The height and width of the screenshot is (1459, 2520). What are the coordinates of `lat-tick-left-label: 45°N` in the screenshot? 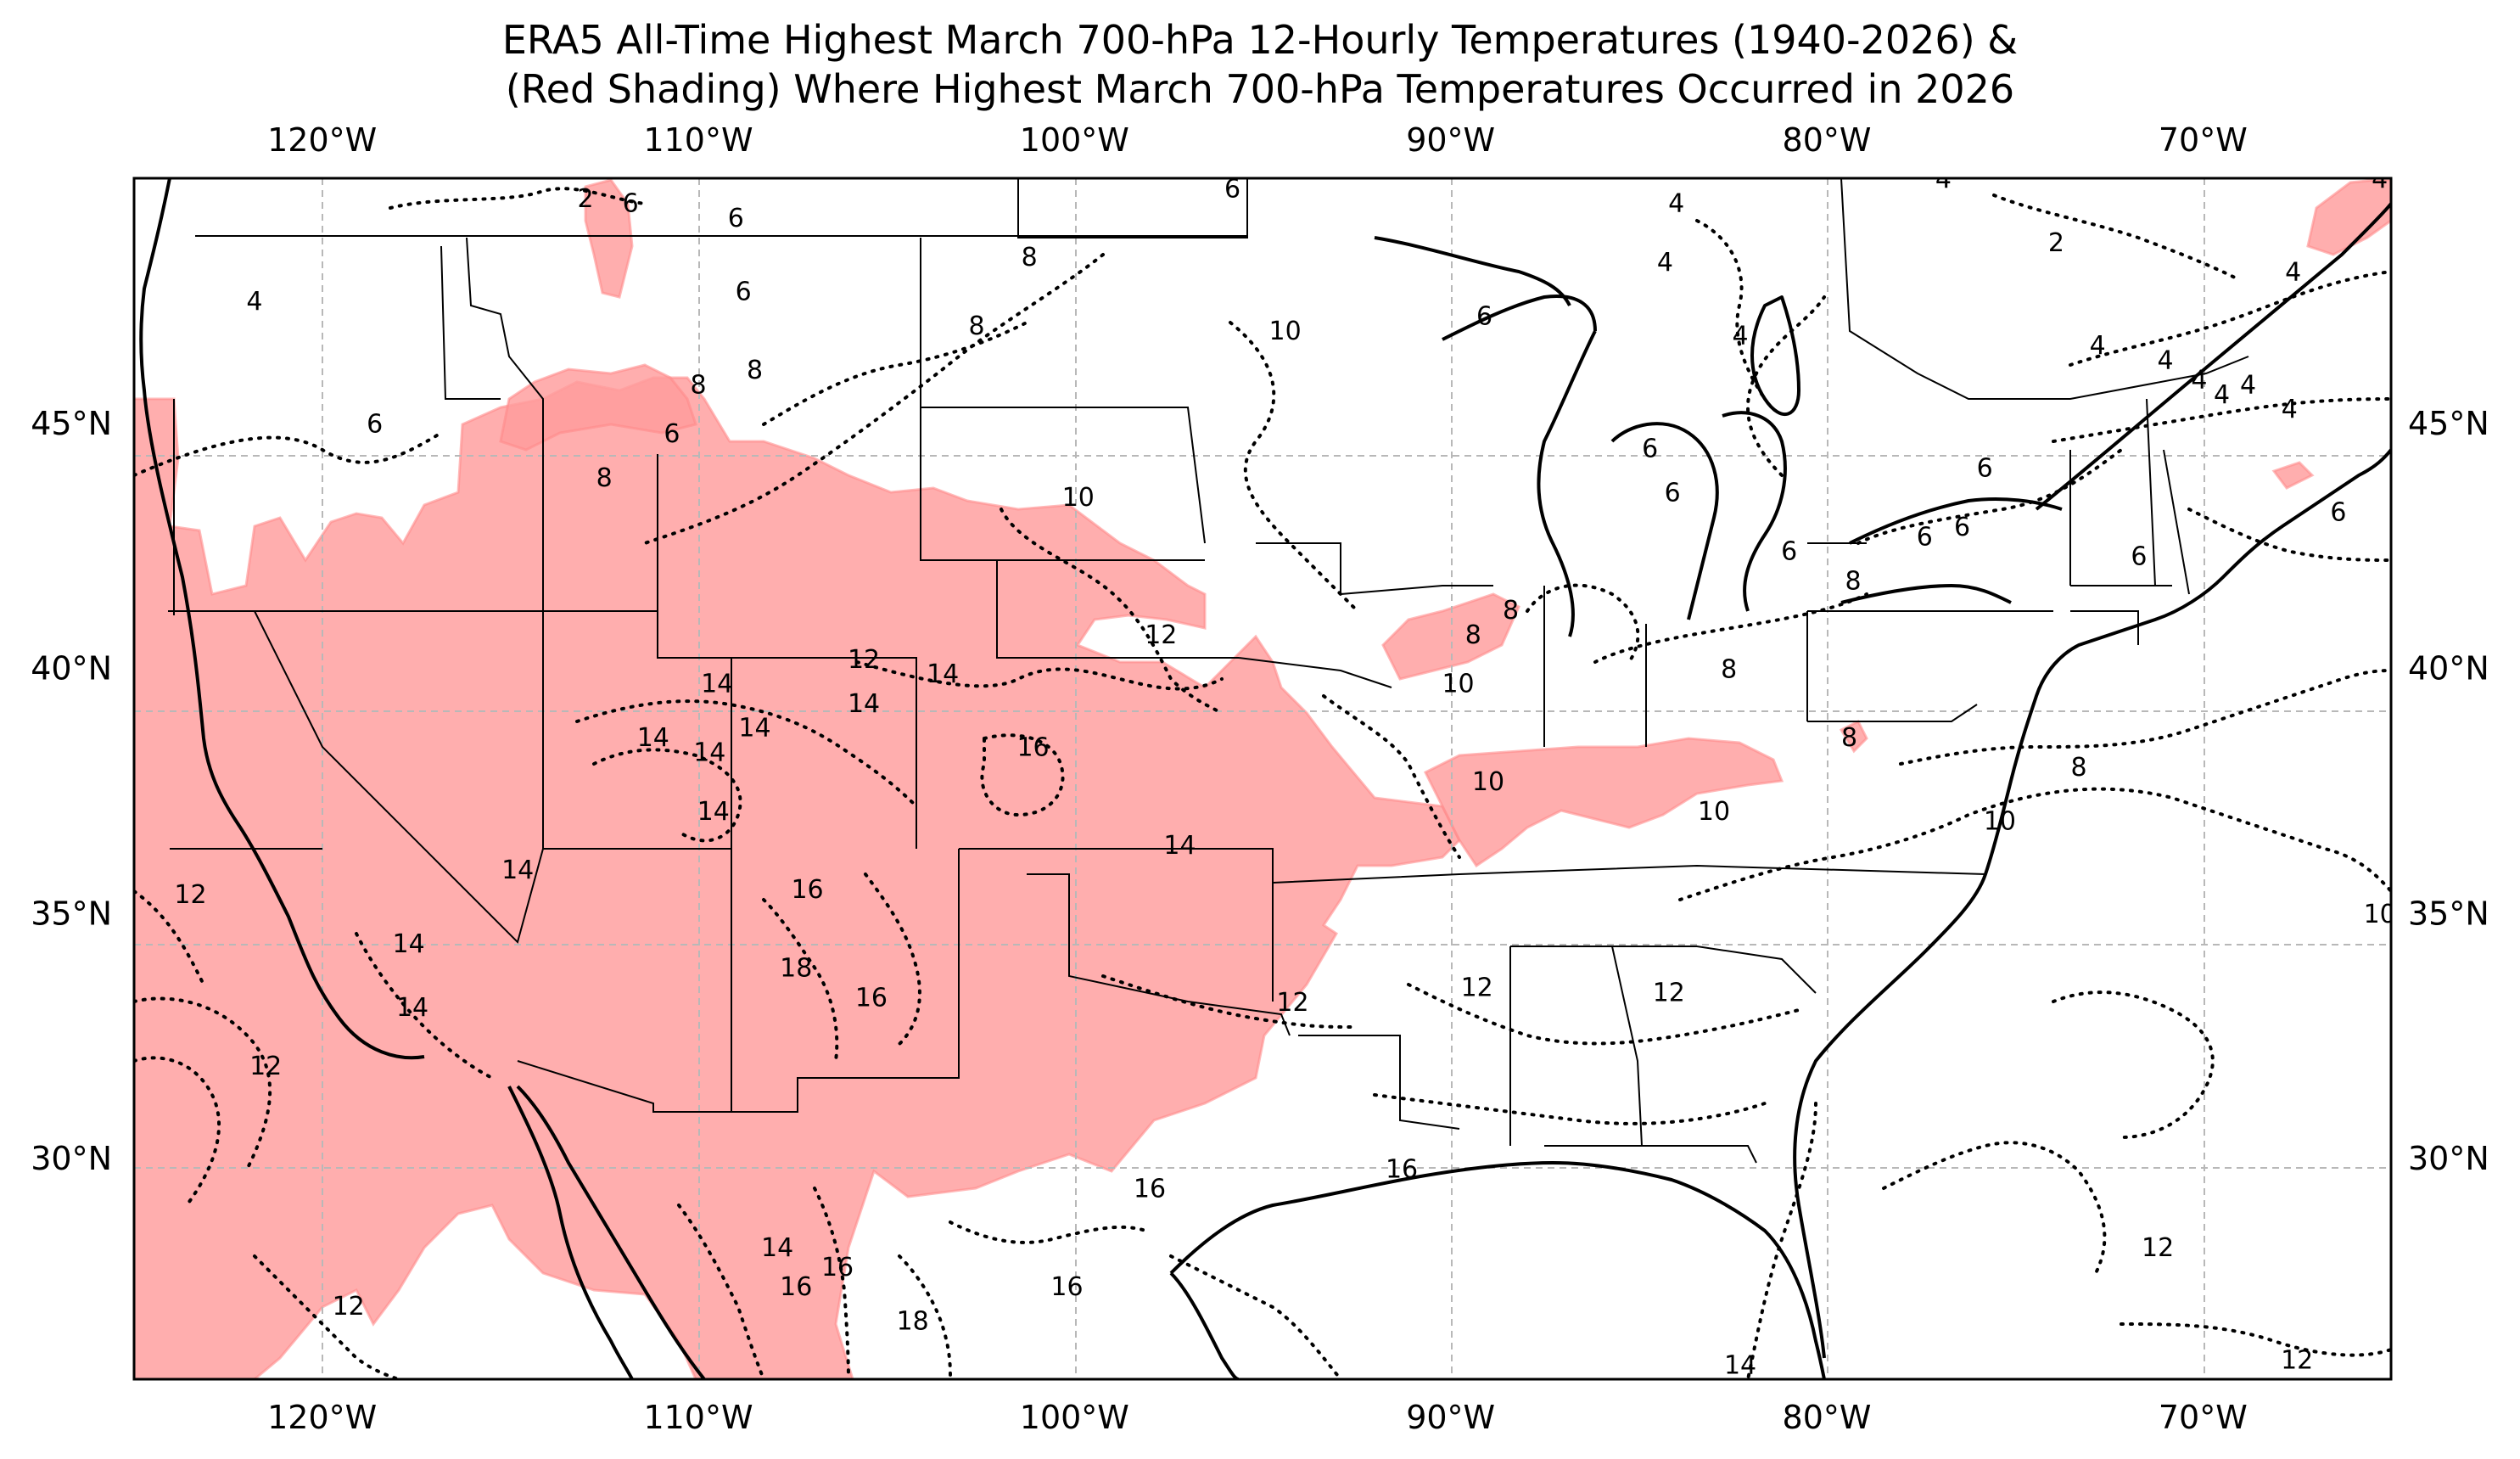 It's located at (71, 423).